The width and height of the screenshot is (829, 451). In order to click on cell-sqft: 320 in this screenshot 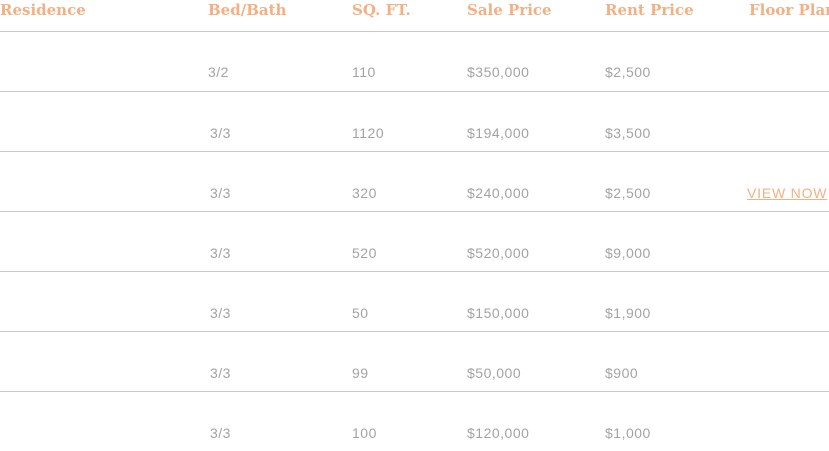, I will do `click(364, 193)`.